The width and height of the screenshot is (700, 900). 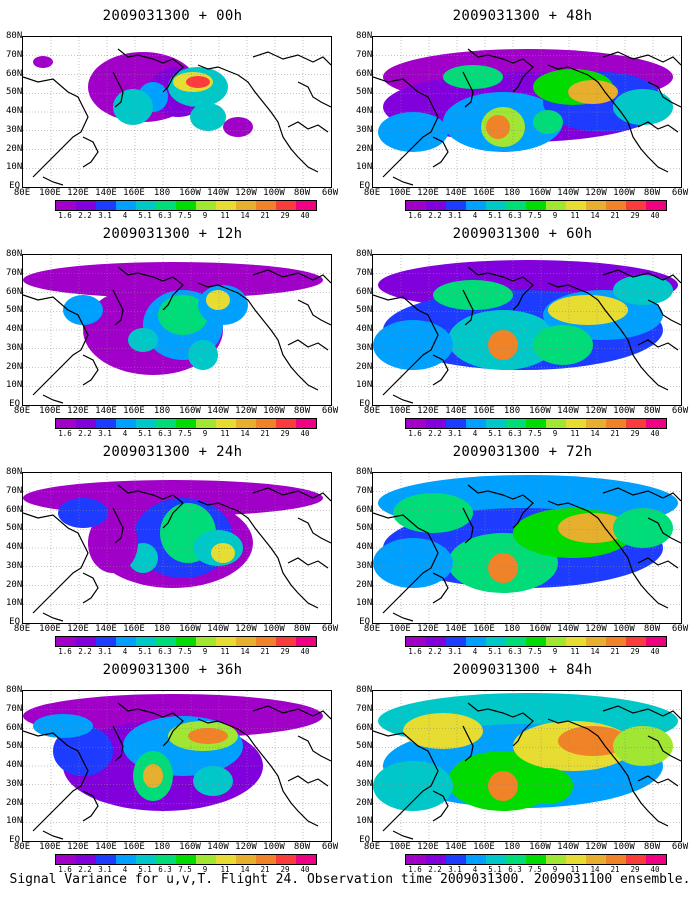 I want to click on y-tick-label: 50N, so click(x=364, y=310).